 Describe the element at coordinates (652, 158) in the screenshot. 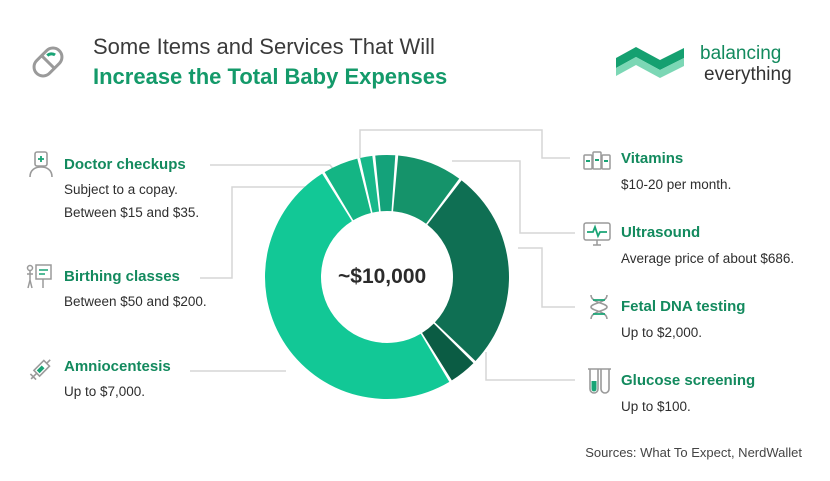

I see `item-label-vitamins: Vitamins` at that location.